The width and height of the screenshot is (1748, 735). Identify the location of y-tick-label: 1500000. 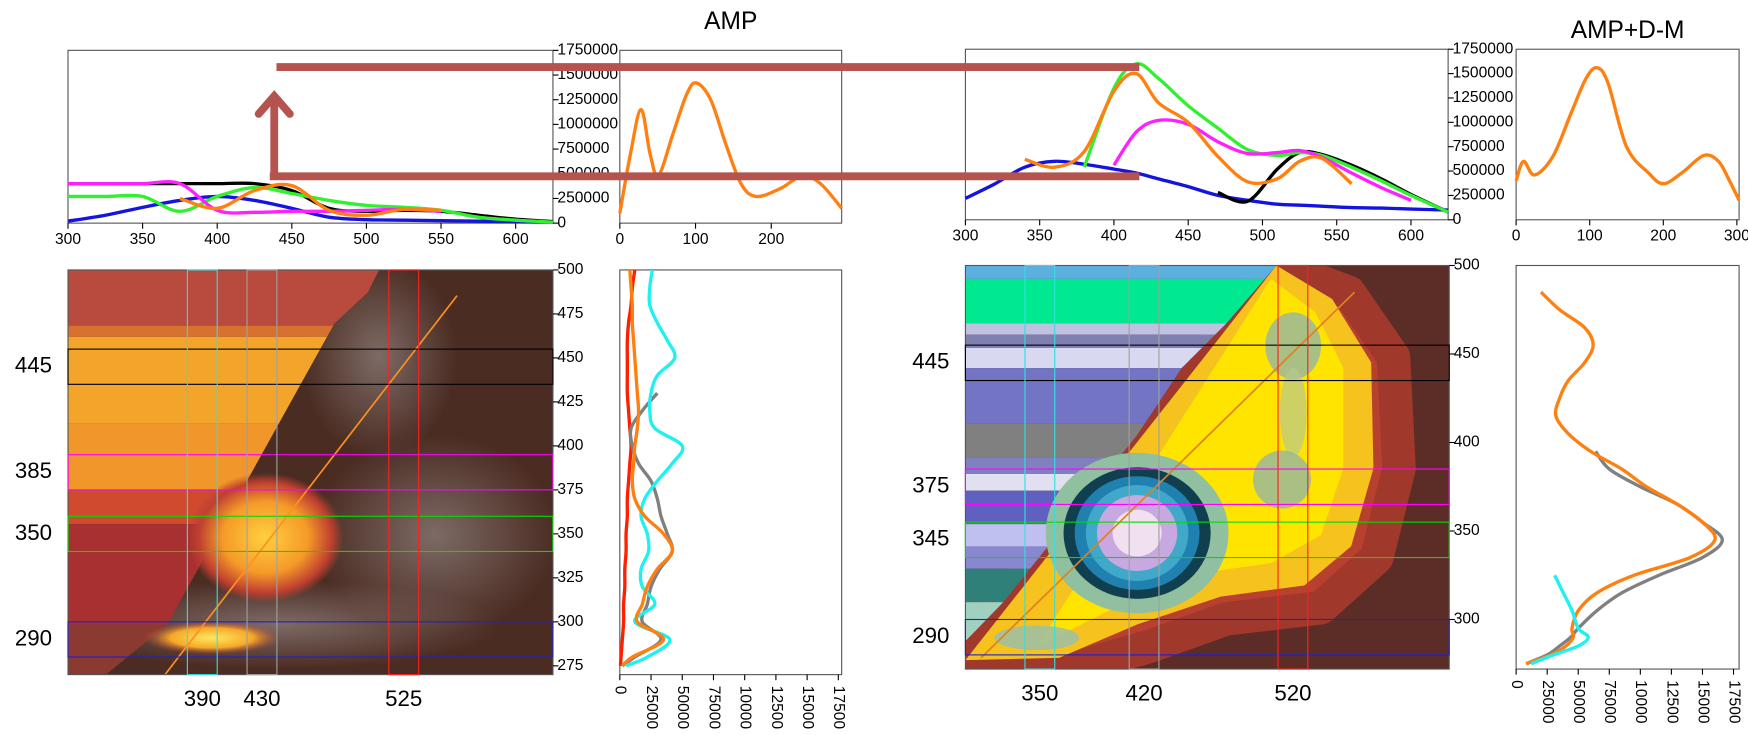
(1483, 73).